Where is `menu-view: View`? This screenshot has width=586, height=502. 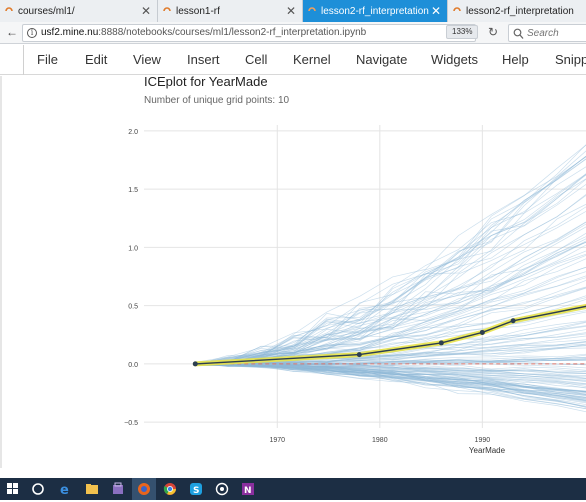 menu-view: View is located at coordinates (147, 59).